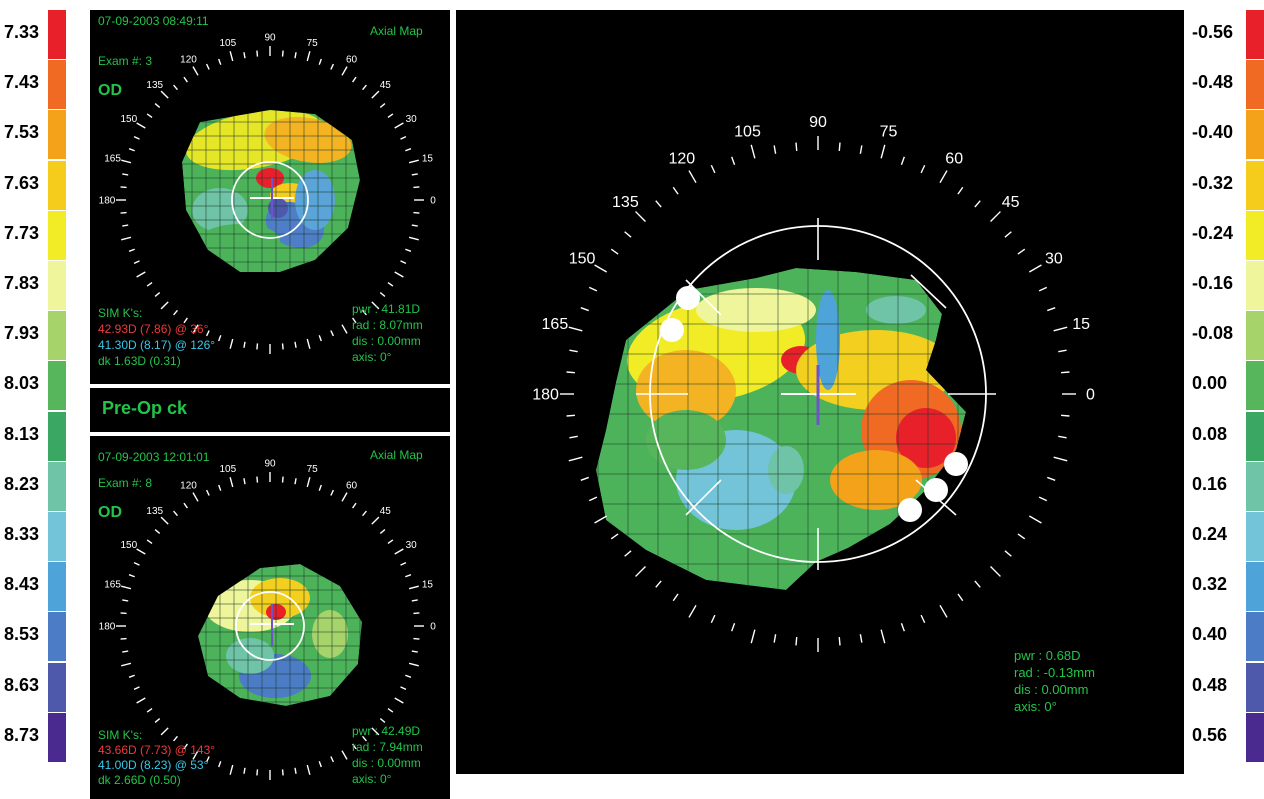 The width and height of the screenshot is (1264, 799). I want to click on top-rad: rad : 8.07mm, so click(387, 325).